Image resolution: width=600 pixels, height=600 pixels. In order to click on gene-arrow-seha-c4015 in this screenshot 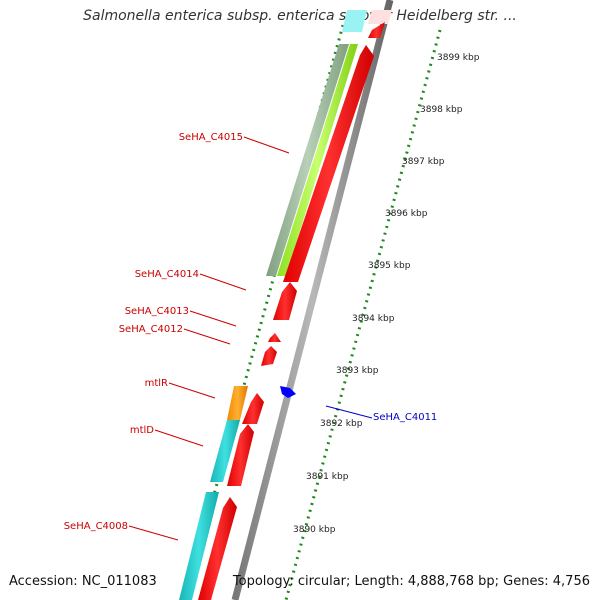, I will do `click(328, 163)`.